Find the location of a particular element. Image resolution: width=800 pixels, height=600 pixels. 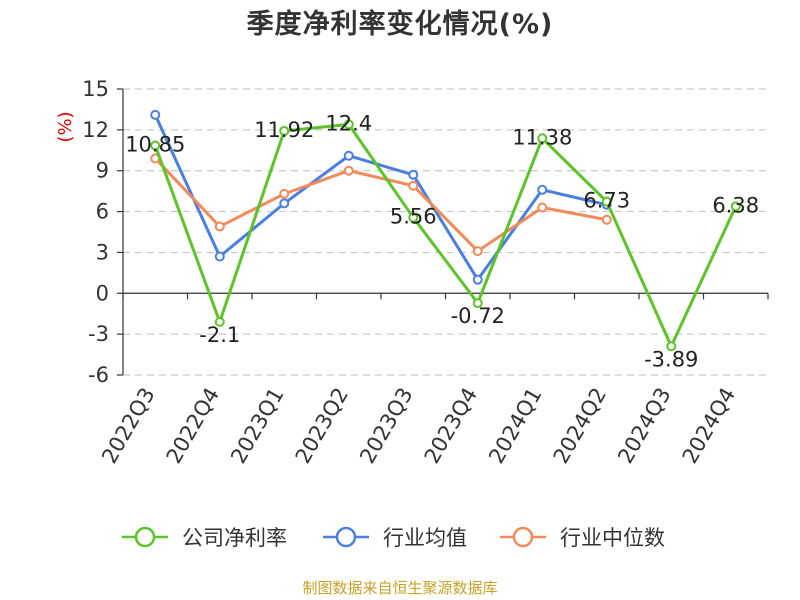

y-tick-label: -3 is located at coordinates (98, 334).